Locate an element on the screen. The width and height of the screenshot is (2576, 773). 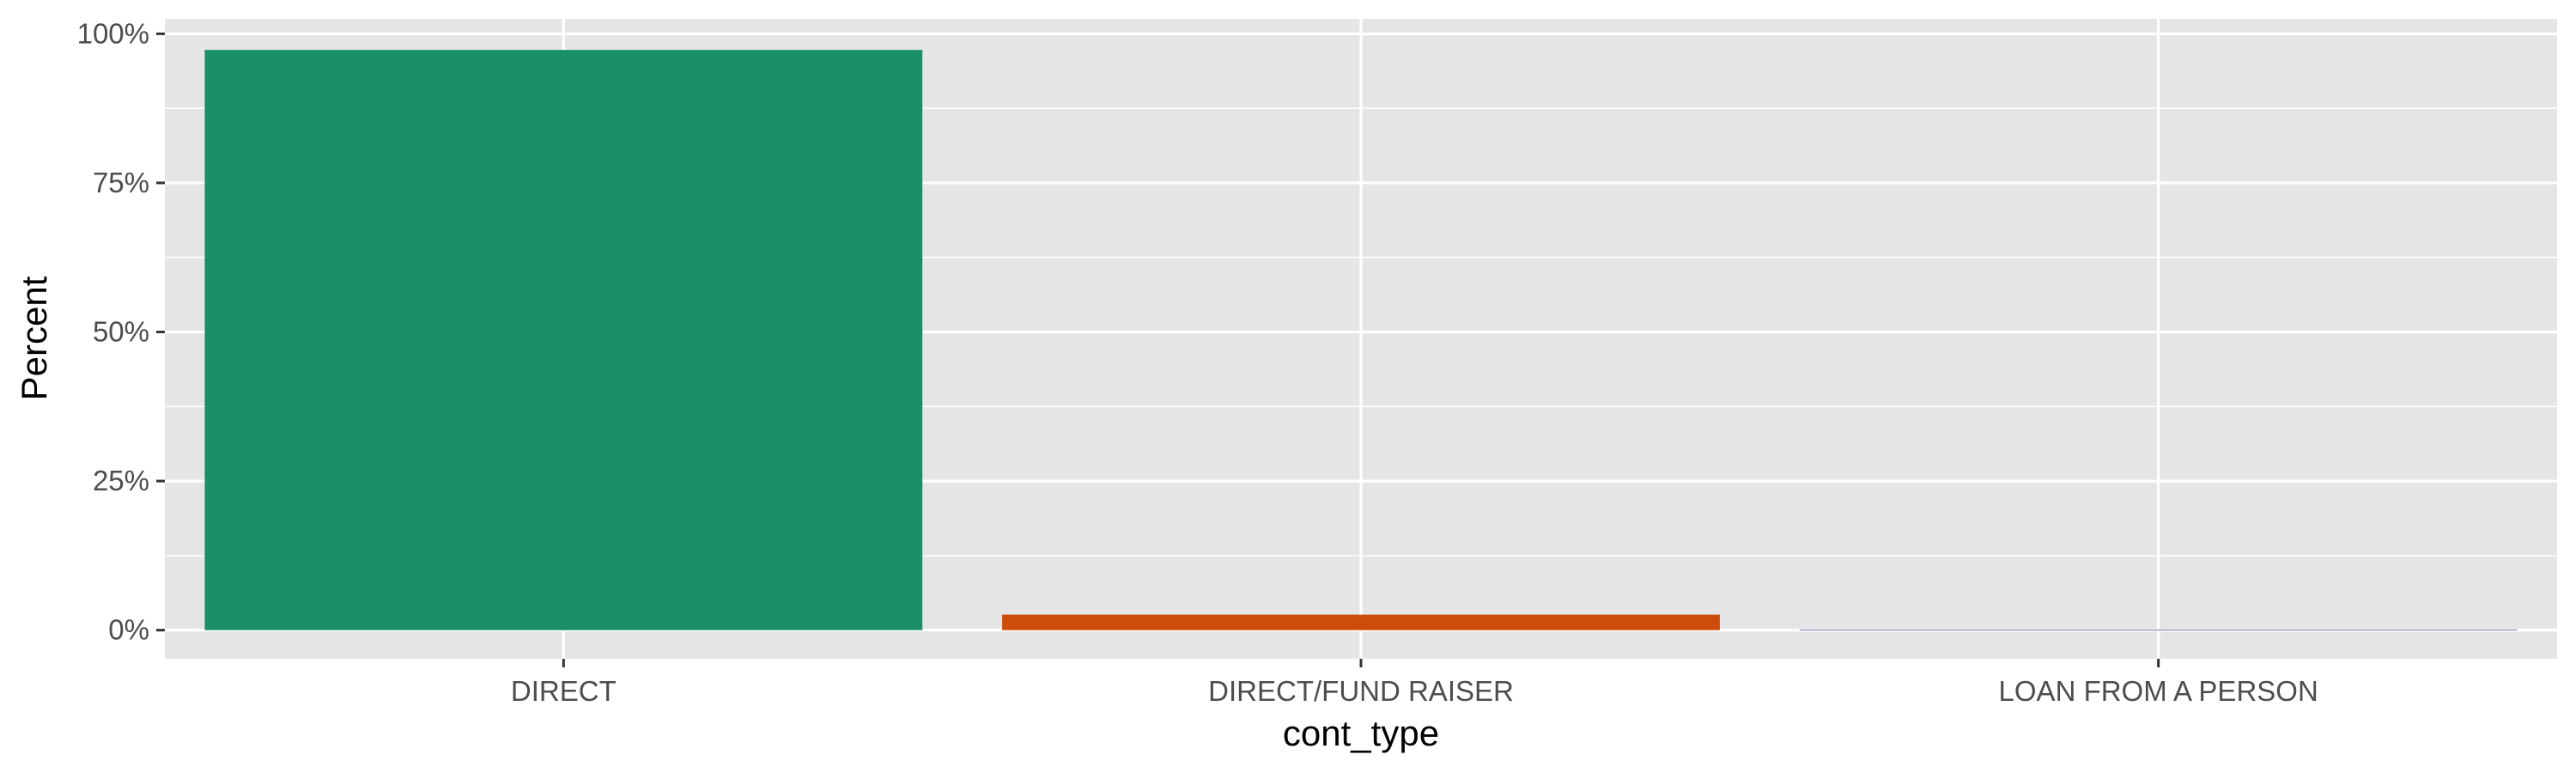
x-tick-label: DIRECT/FUND RAISER is located at coordinates (1361, 691).